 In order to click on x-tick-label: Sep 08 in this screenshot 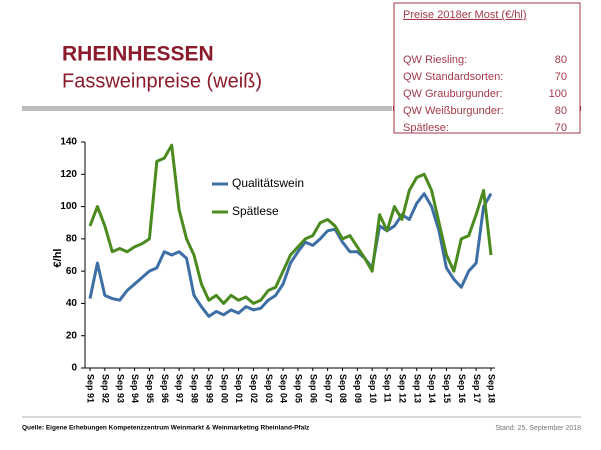, I will do `click(343, 388)`.